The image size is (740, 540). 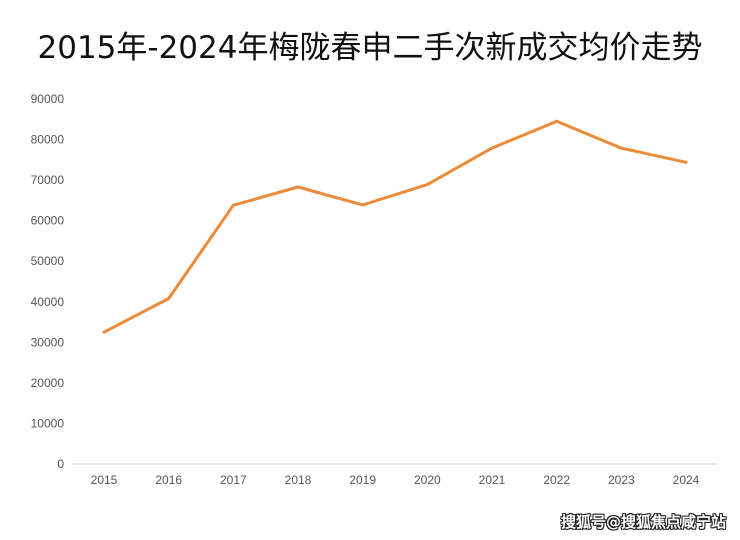 What do you see at coordinates (686, 480) in the screenshot?
I see `x-tick-label: 2024` at bounding box center [686, 480].